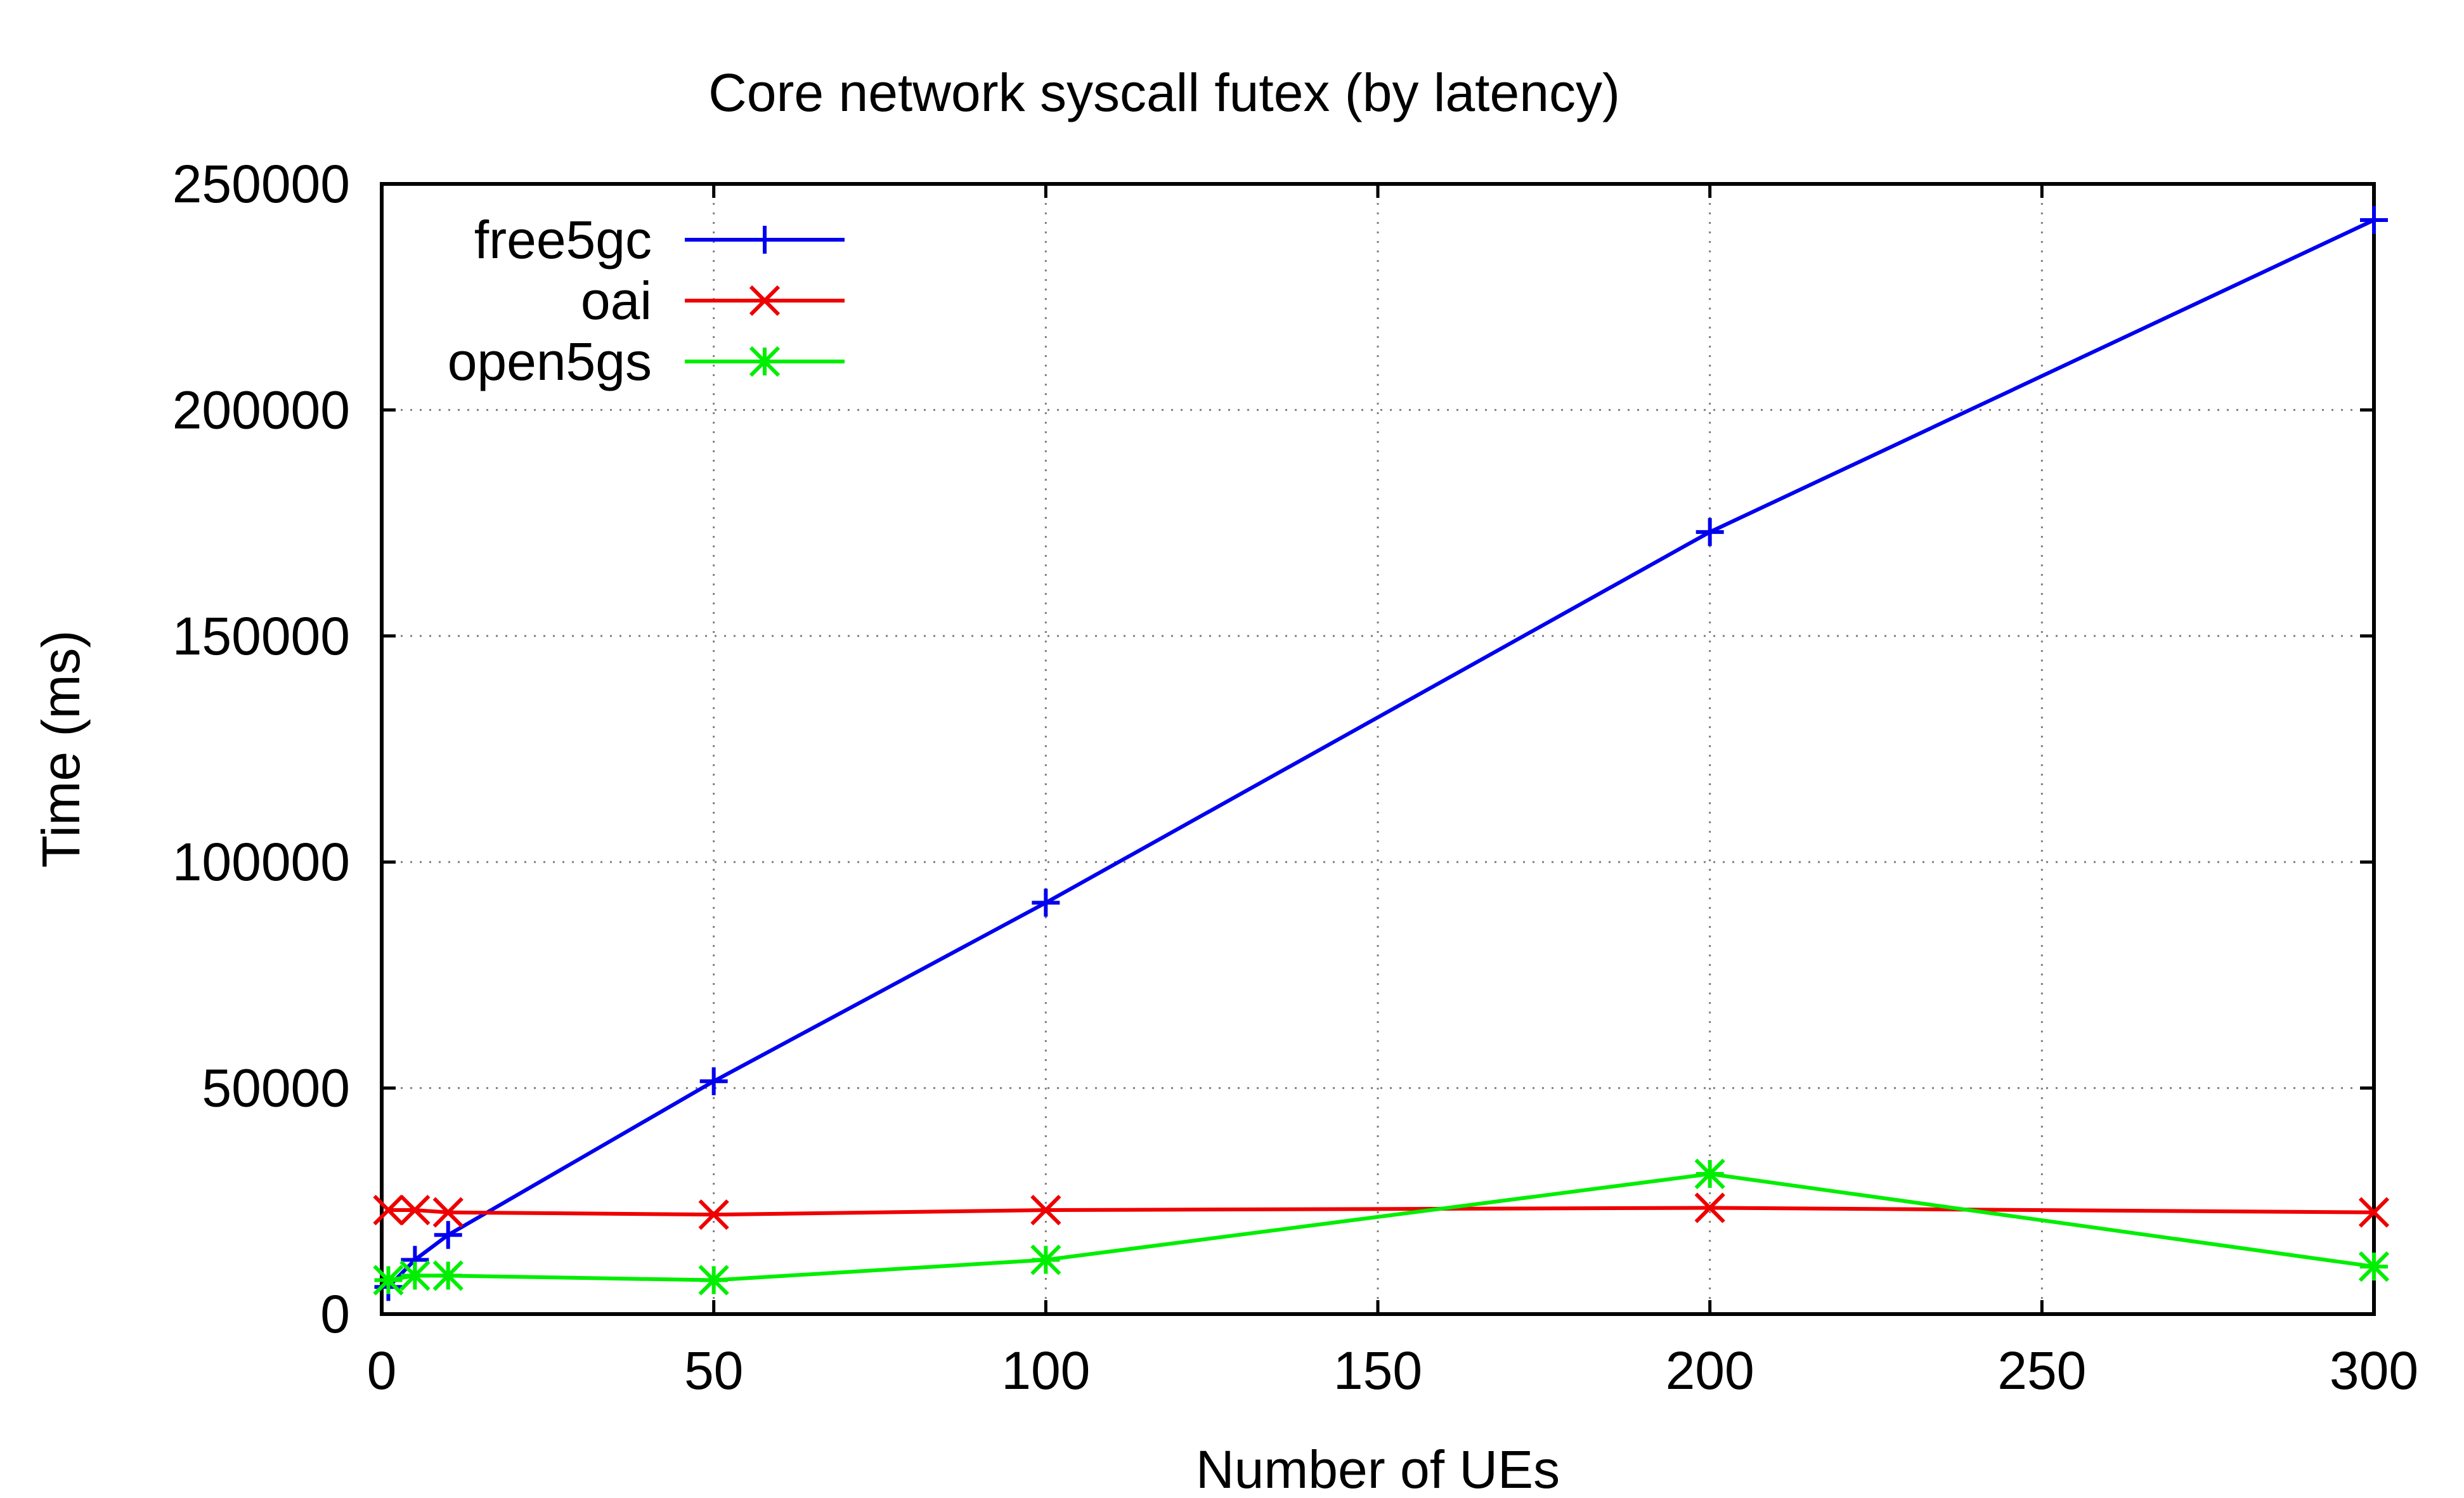 This screenshot has width=2464, height=1498. I want to click on legend-label-open5gs: open5gs, so click(550, 361).